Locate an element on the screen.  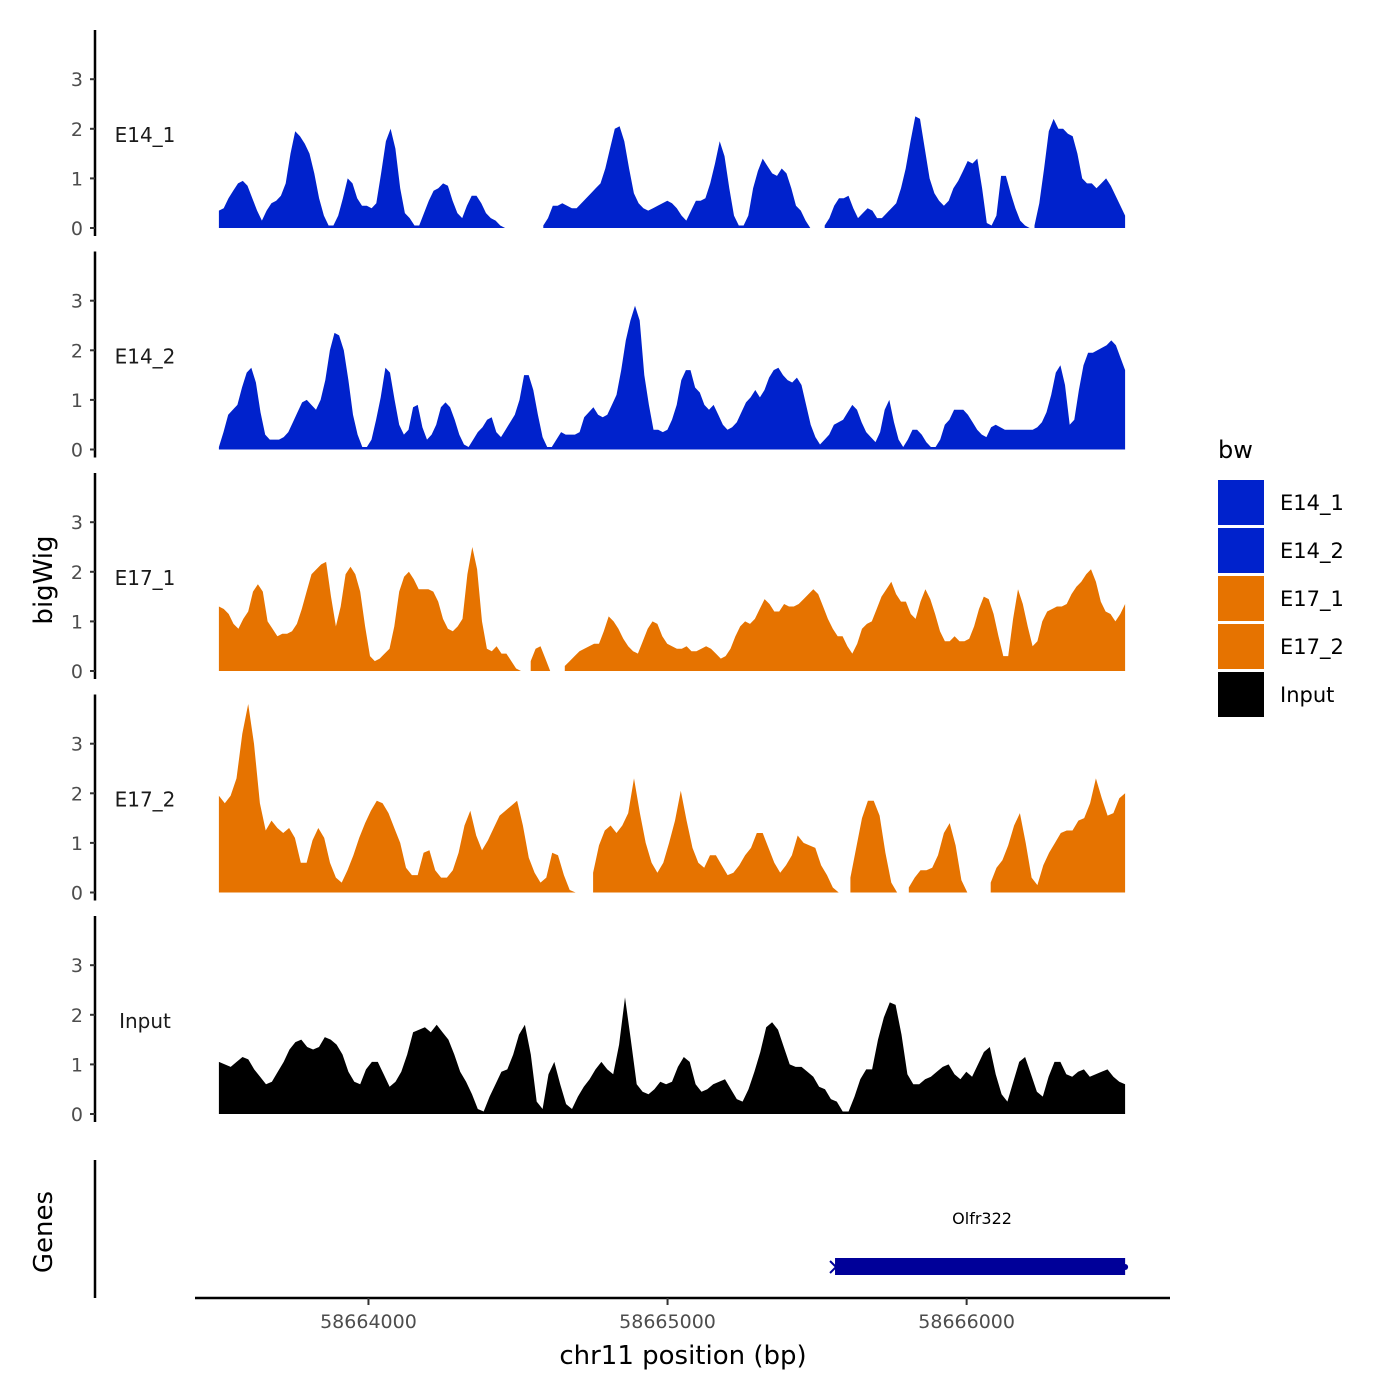
legend-label: E14_2 is located at coordinates (1312, 551).